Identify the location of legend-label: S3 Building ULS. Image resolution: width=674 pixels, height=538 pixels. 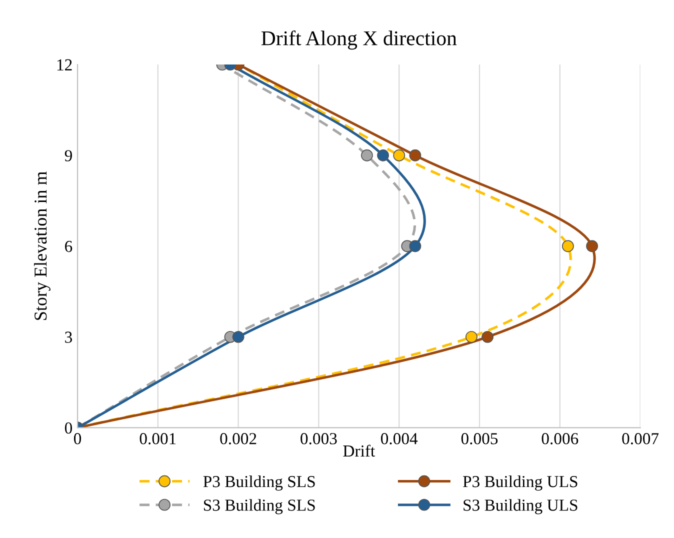
(521, 506).